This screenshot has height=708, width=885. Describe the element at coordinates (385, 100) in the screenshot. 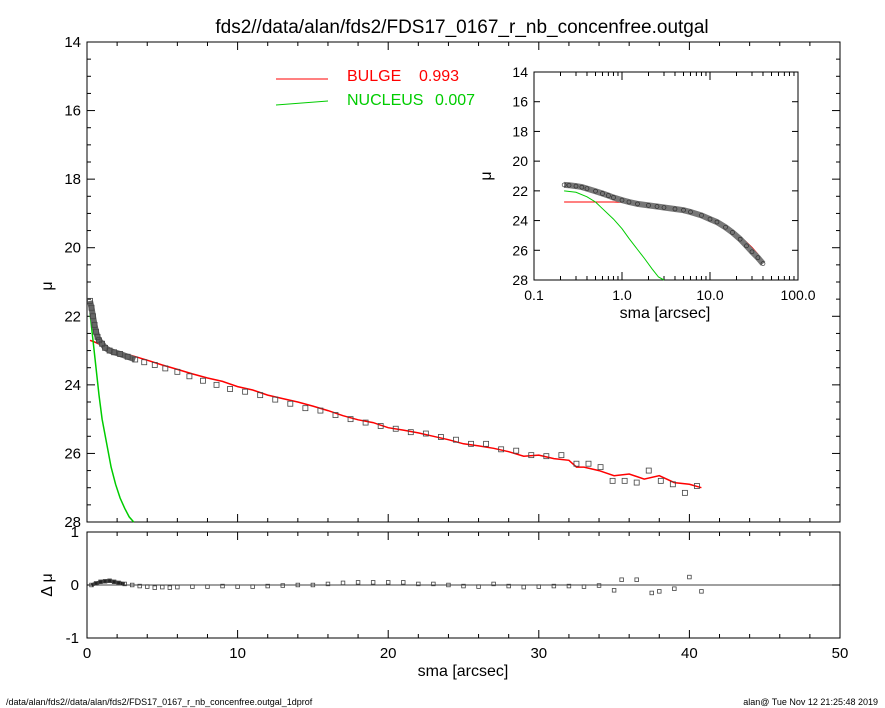

I see `legend-nucleus-label: NUCLEUS` at that location.